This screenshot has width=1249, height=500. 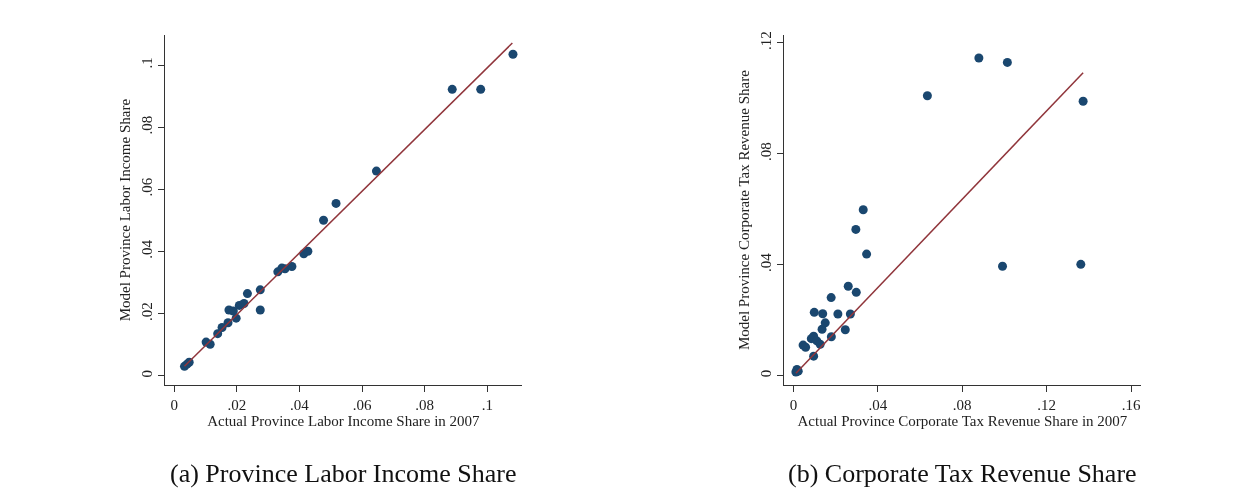 I want to click on y-tick-label: .06, so click(x=147, y=187).